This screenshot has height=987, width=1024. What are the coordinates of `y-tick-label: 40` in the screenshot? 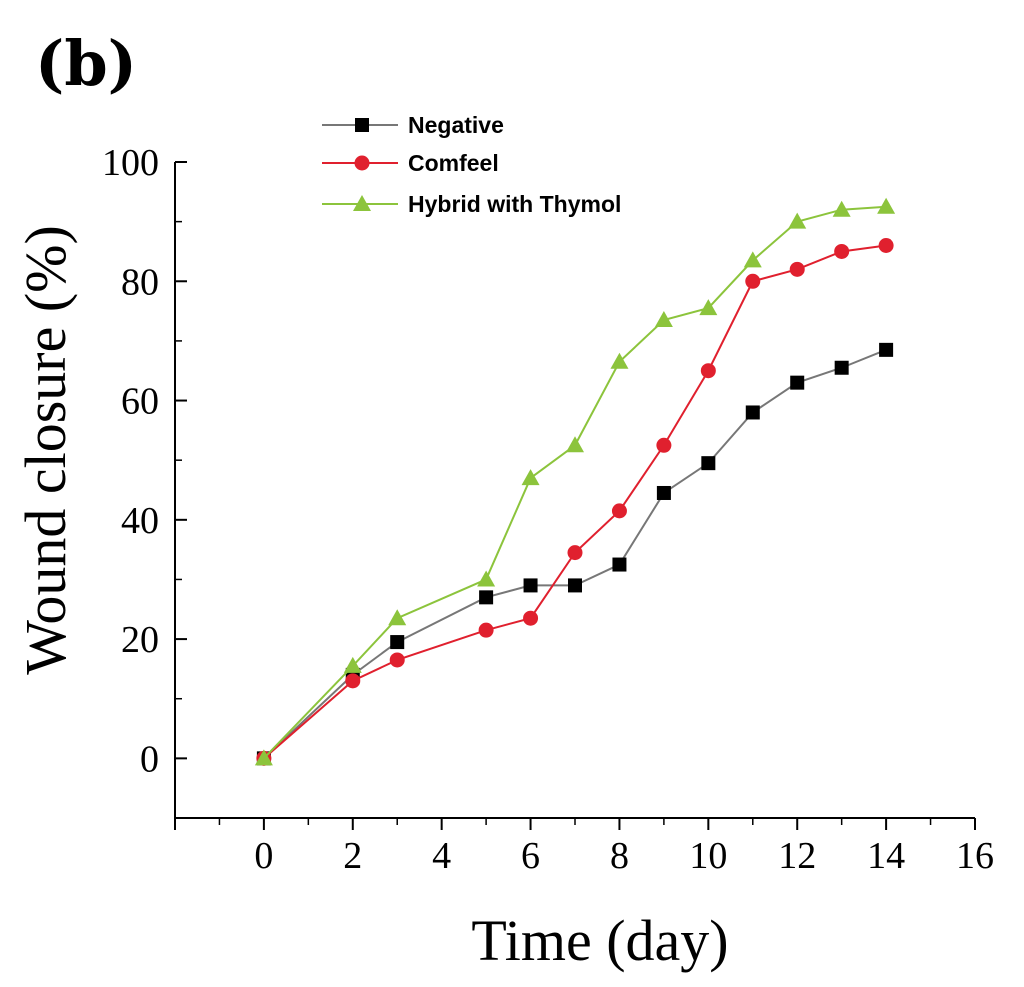 It's located at (140, 521).